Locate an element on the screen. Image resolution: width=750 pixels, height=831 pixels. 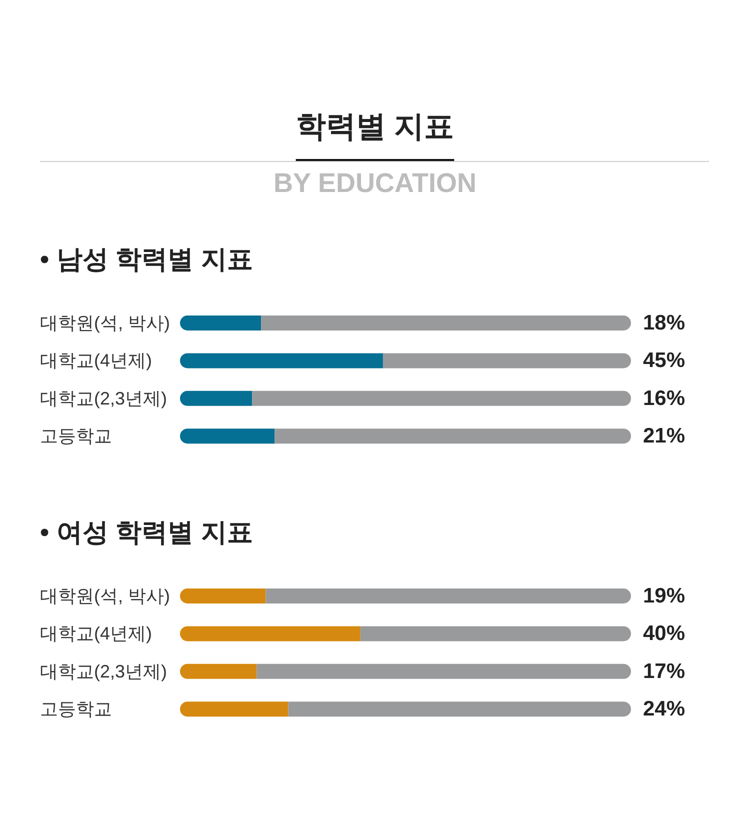
data-label: 45% is located at coordinates (664, 360).